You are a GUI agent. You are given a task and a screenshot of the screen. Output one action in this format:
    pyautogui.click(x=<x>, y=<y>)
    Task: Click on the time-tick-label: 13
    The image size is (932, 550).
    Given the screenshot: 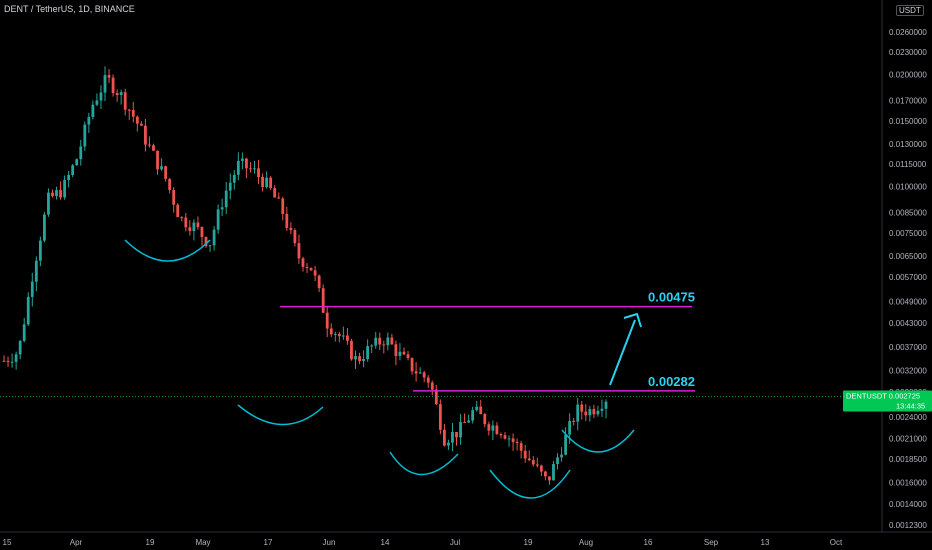 What is the action you would take?
    pyautogui.click(x=765, y=542)
    